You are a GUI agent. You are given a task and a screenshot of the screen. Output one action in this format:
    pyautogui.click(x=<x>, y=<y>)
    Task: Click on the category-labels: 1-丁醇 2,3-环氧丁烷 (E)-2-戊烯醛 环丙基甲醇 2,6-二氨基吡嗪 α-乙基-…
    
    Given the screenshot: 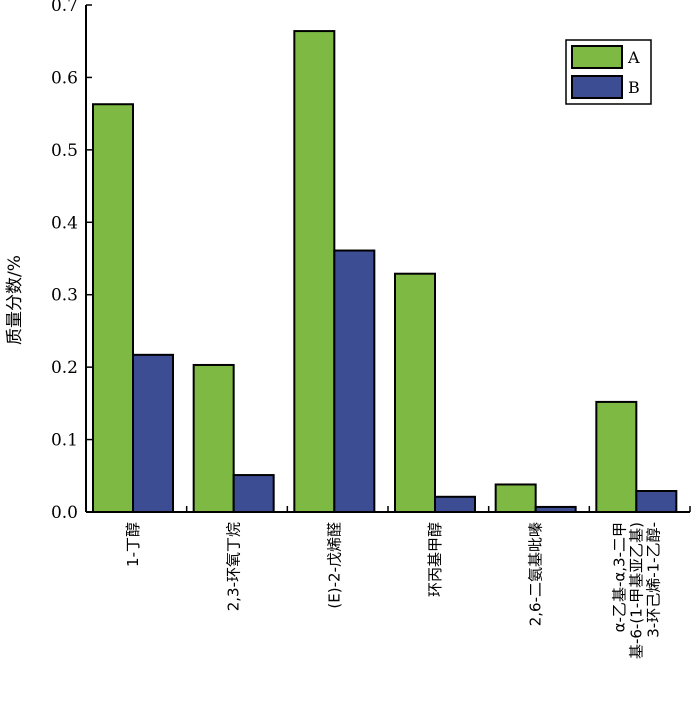 What is the action you would take?
    pyautogui.click(x=393, y=590)
    